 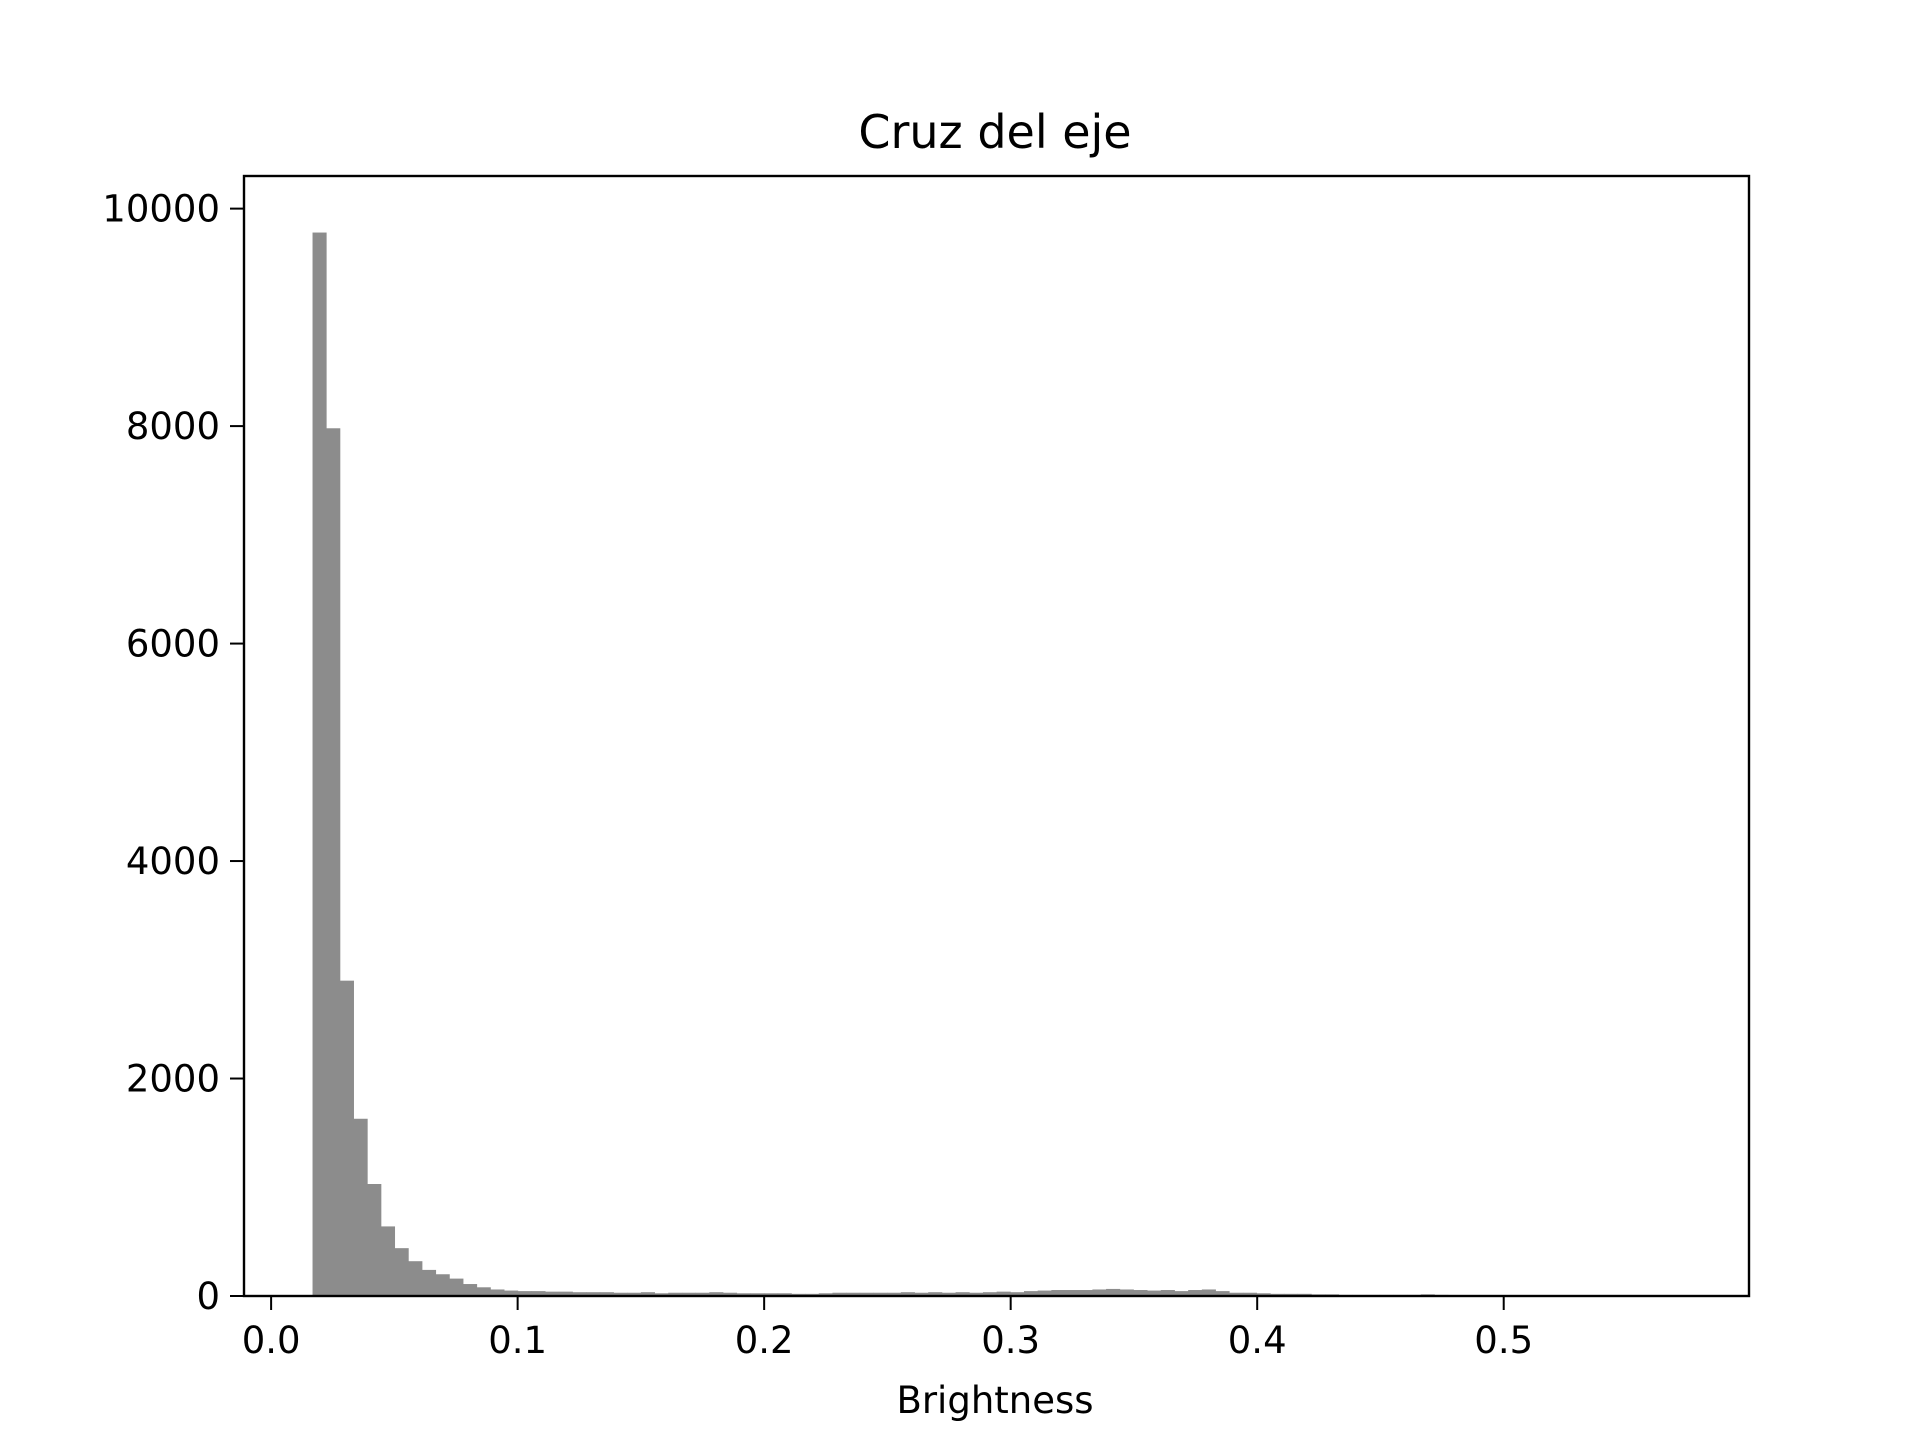 What do you see at coordinates (173, 753) in the screenshot?
I see `y-axis-ticks: 0 2000 4000 6000 8000 10000` at bounding box center [173, 753].